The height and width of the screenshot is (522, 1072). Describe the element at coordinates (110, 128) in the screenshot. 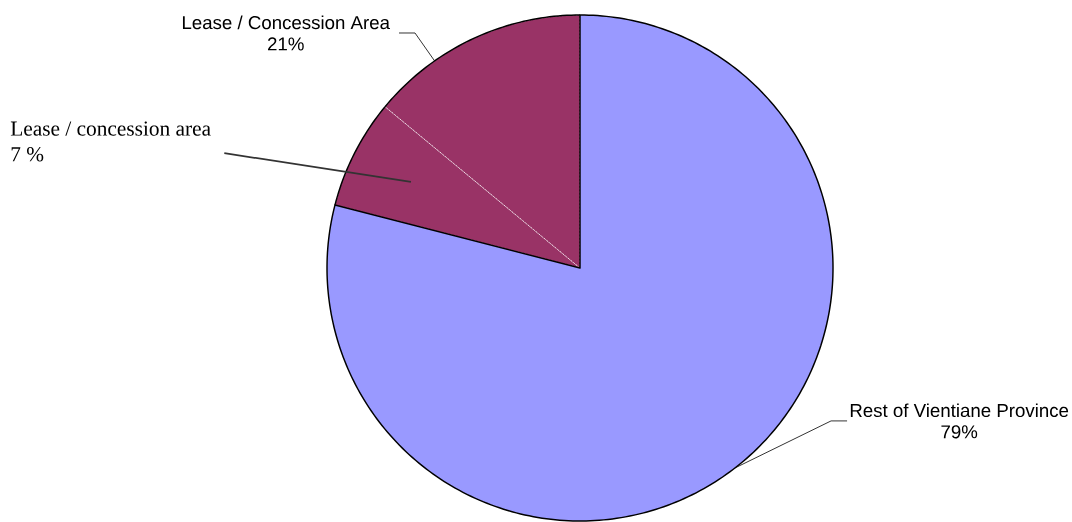

I see `slice-label: Lease / concession area` at that location.